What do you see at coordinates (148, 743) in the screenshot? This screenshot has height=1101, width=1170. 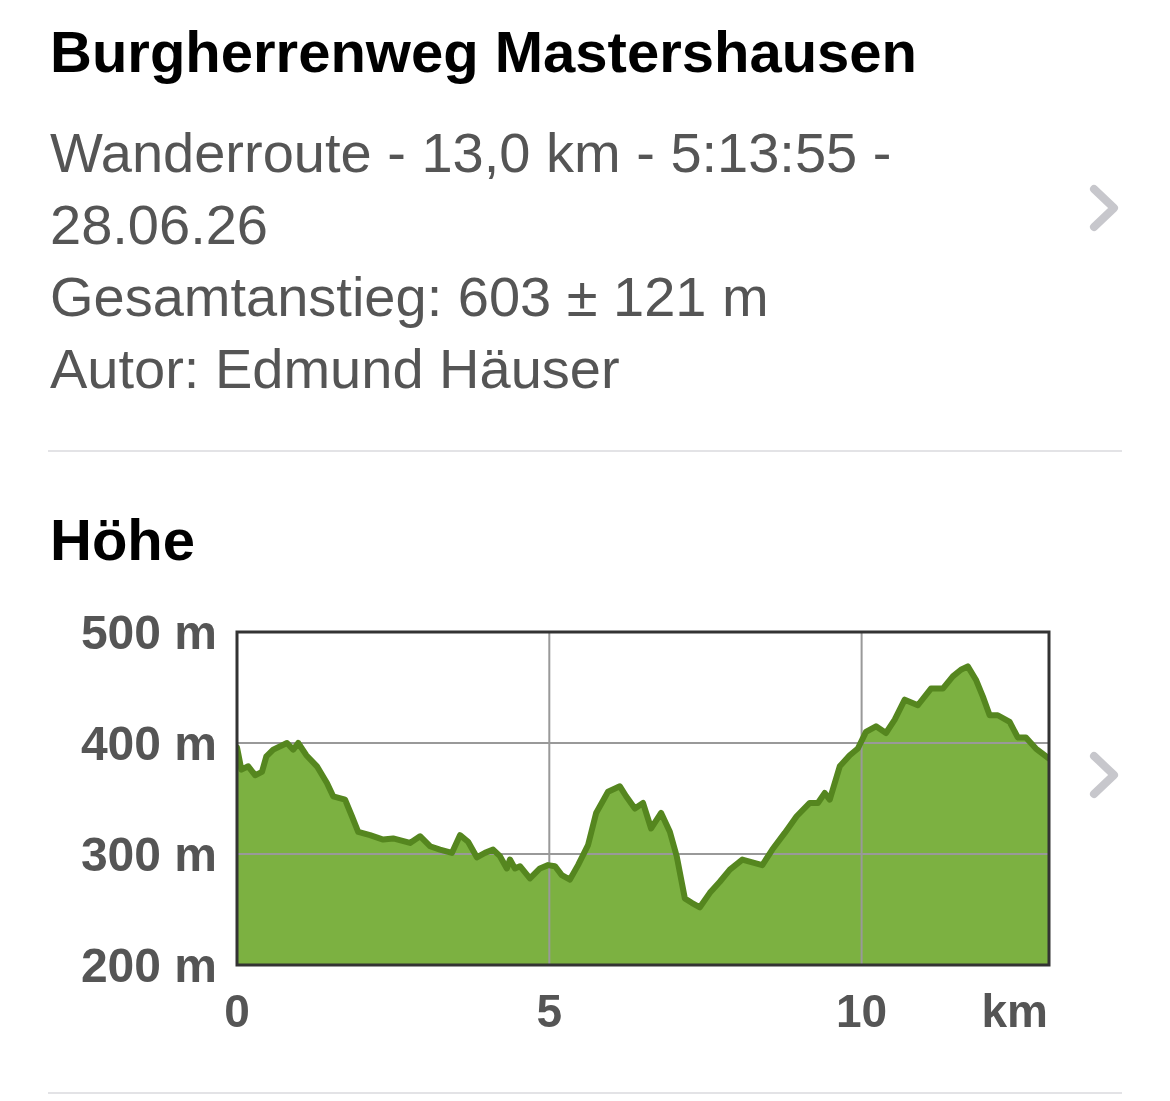 I see `y-tick-label: 400 m` at bounding box center [148, 743].